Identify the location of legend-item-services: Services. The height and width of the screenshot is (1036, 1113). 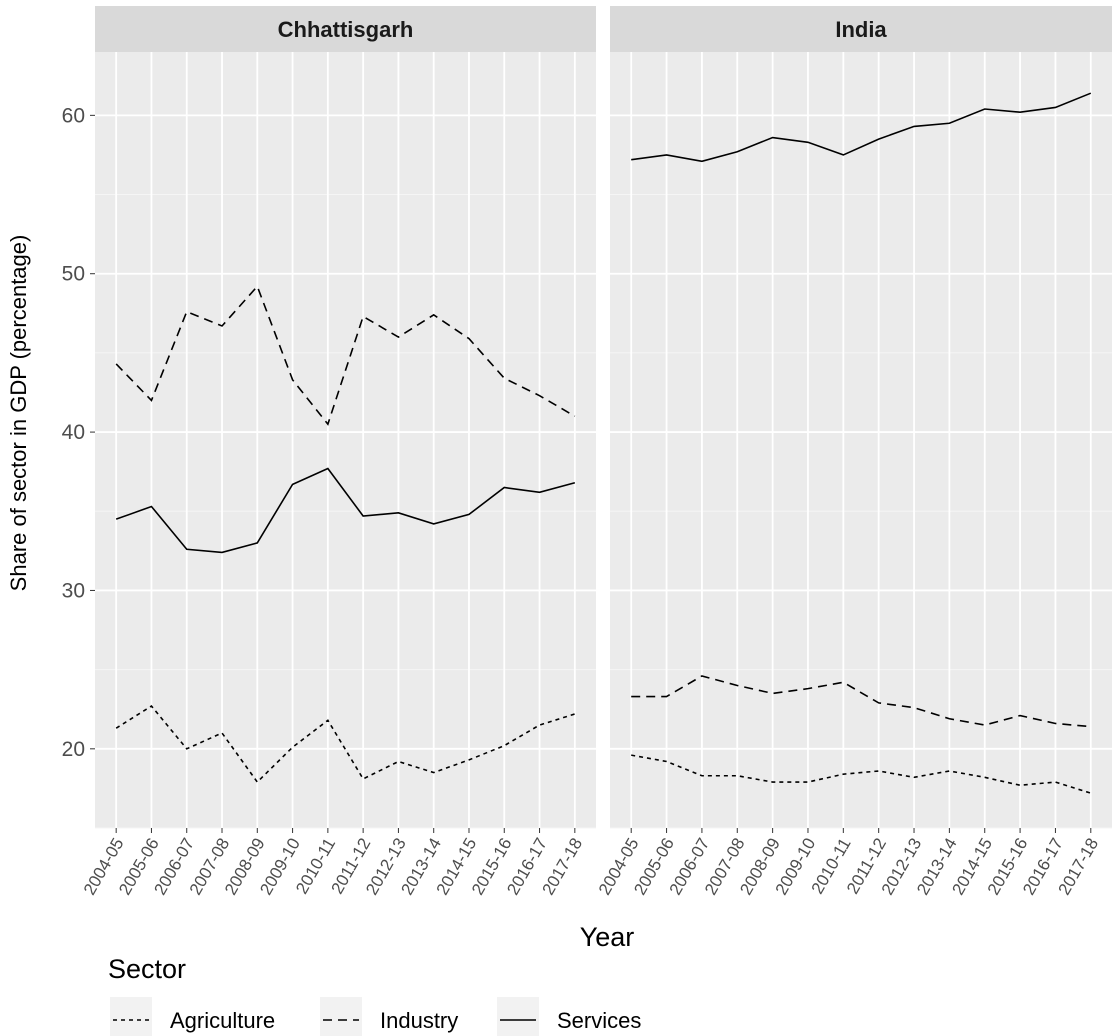
(569, 1016).